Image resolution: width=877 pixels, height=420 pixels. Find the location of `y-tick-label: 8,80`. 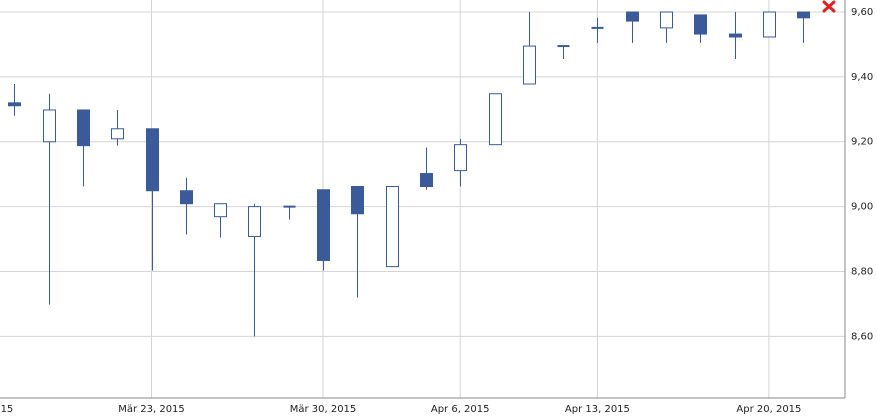

y-tick-label: 8,80 is located at coordinates (862, 271).